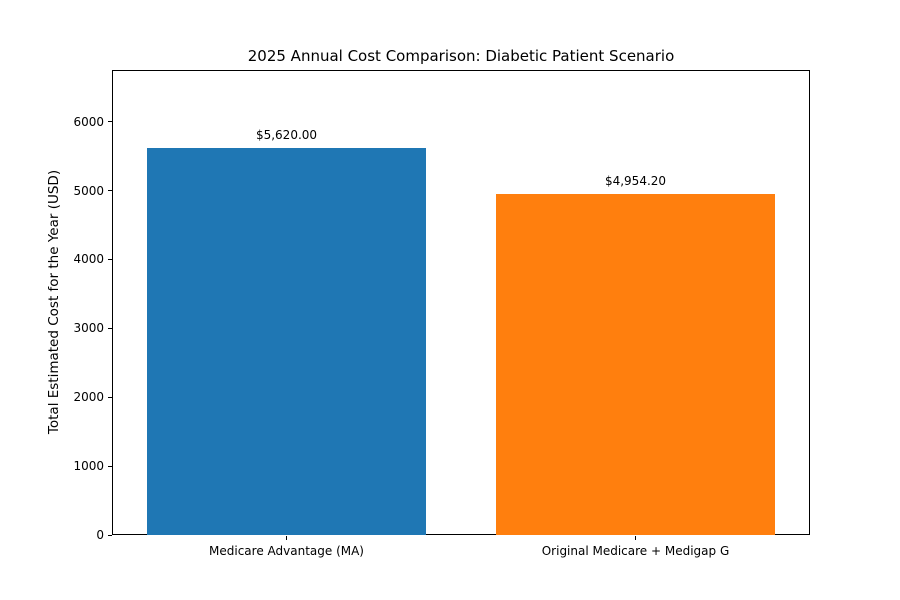 The height and width of the screenshot is (600, 900). What do you see at coordinates (88, 397) in the screenshot?
I see `y-tick-label: 2000` at bounding box center [88, 397].